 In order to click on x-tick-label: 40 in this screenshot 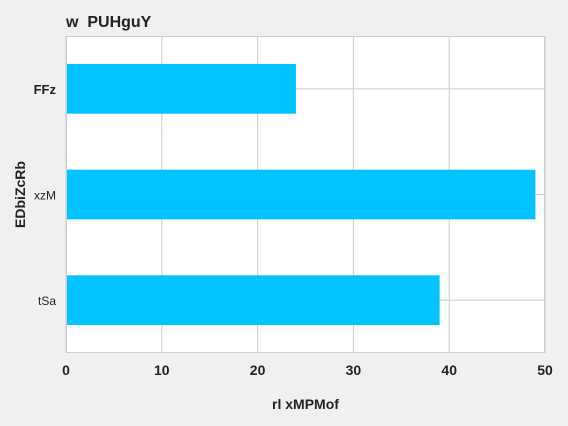, I will do `click(449, 370)`.